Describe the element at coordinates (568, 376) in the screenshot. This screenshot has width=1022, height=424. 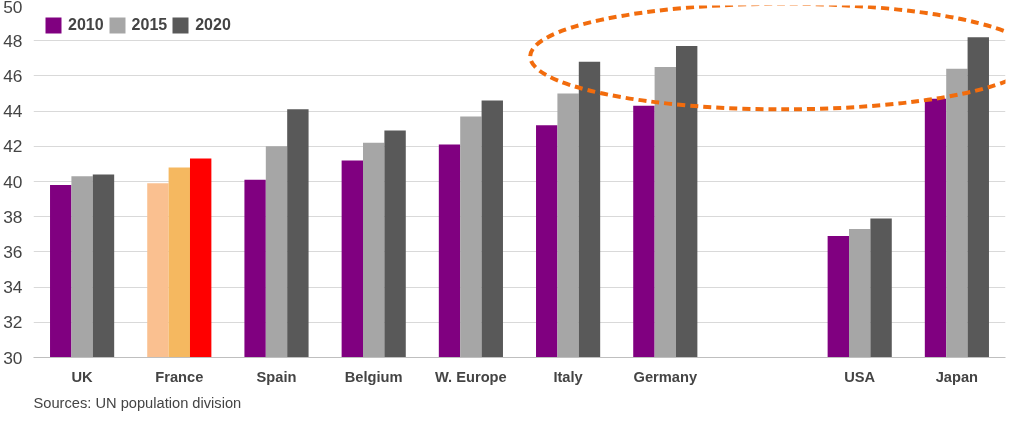
I see `x-tick-label: Italy` at that location.